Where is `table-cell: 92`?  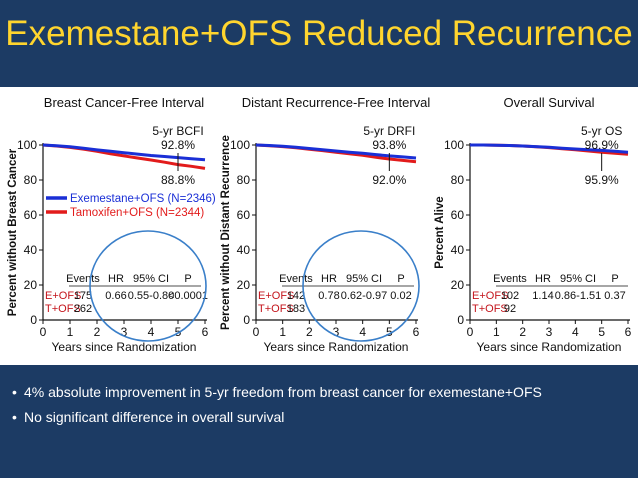 table-cell: 92 is located at coordinates (510, 309).